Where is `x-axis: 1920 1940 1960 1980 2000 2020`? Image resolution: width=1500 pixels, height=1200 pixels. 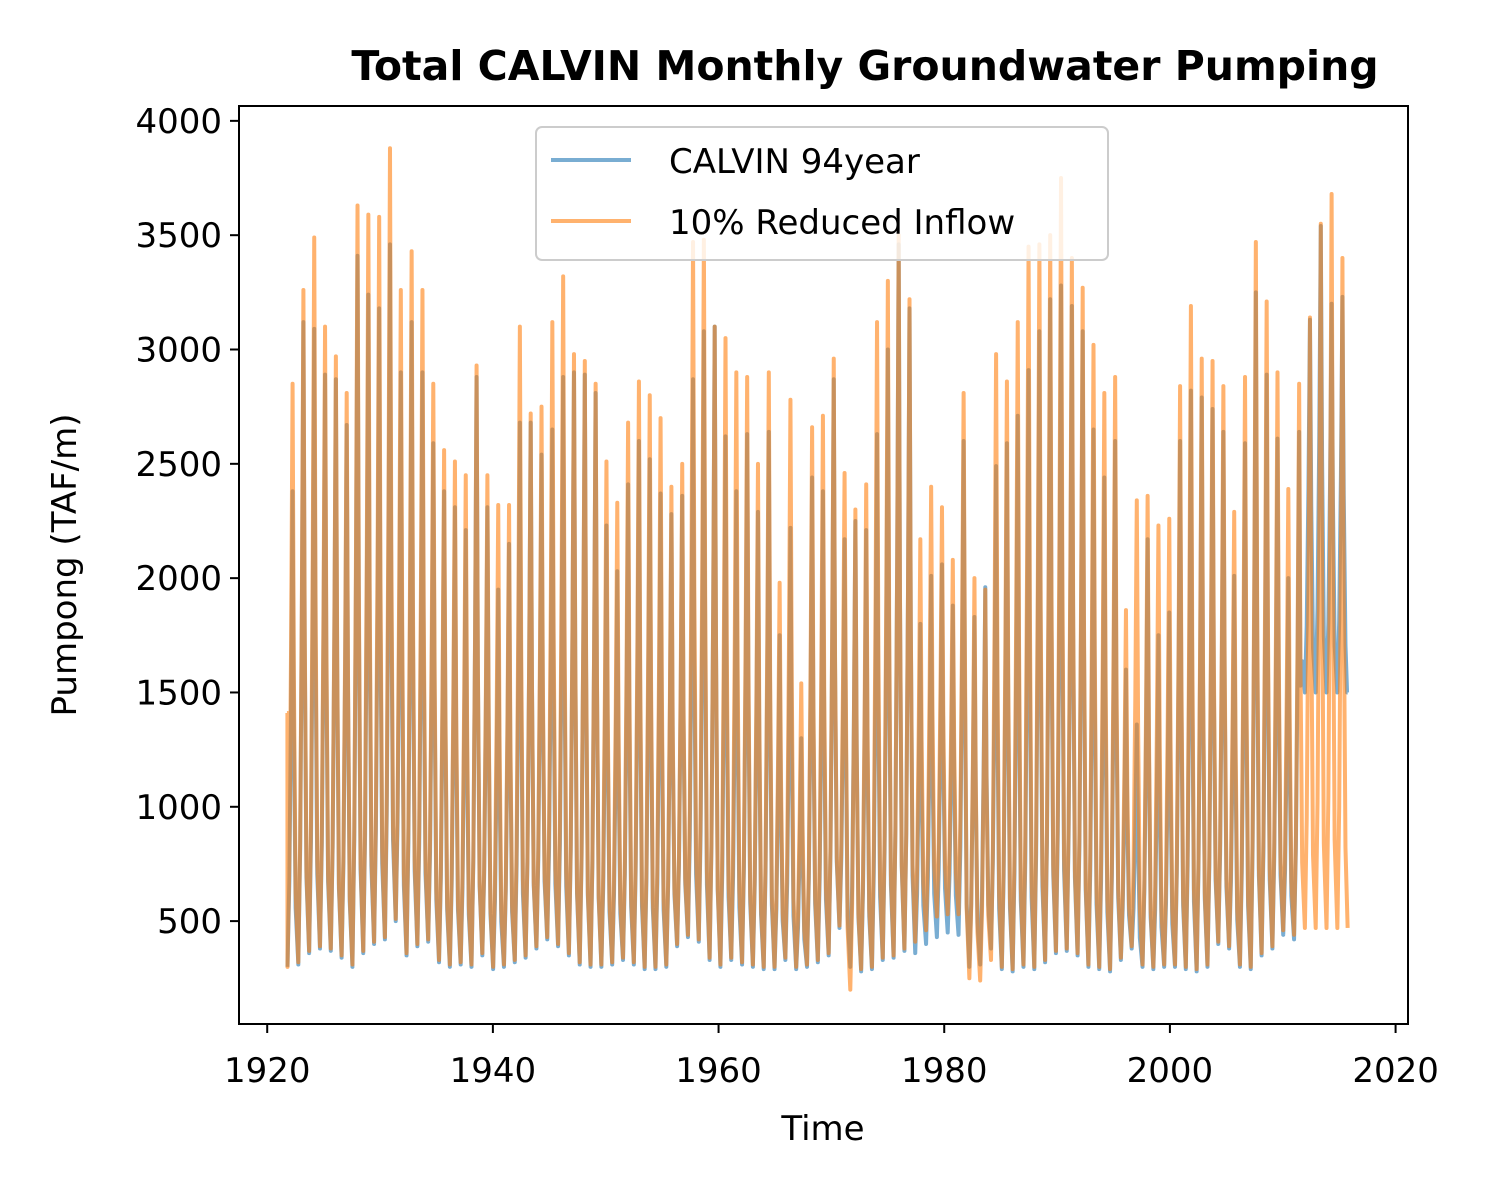
x-axis: 1920 1940 1960 1980 2000 2020 is located at coordinates (831, 1057).